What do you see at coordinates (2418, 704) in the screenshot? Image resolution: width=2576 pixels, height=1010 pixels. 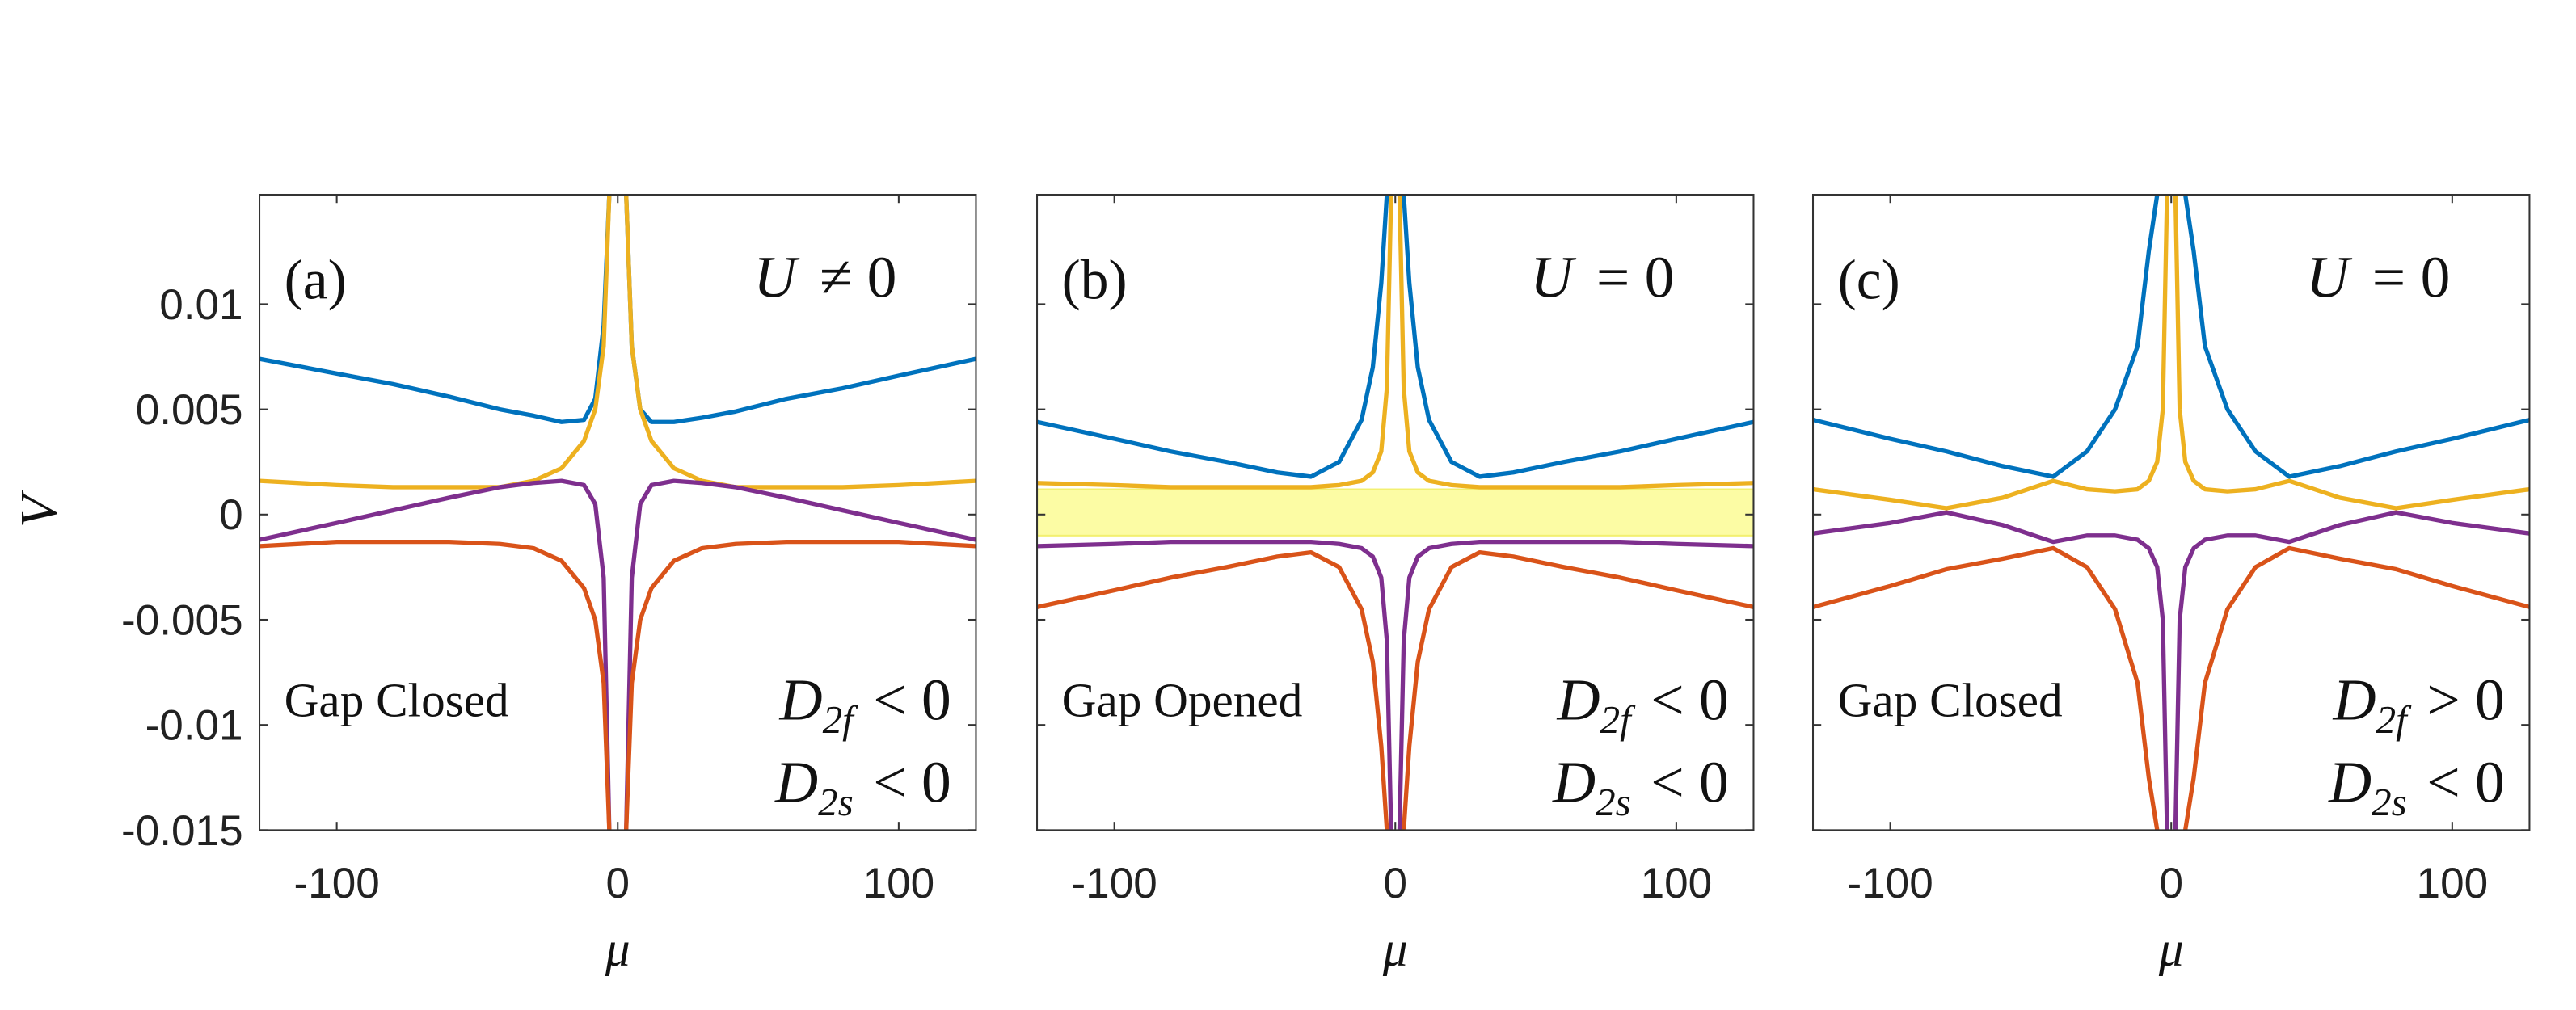 I see `condition: D2f > 0` at bounding box center [2418, 704].